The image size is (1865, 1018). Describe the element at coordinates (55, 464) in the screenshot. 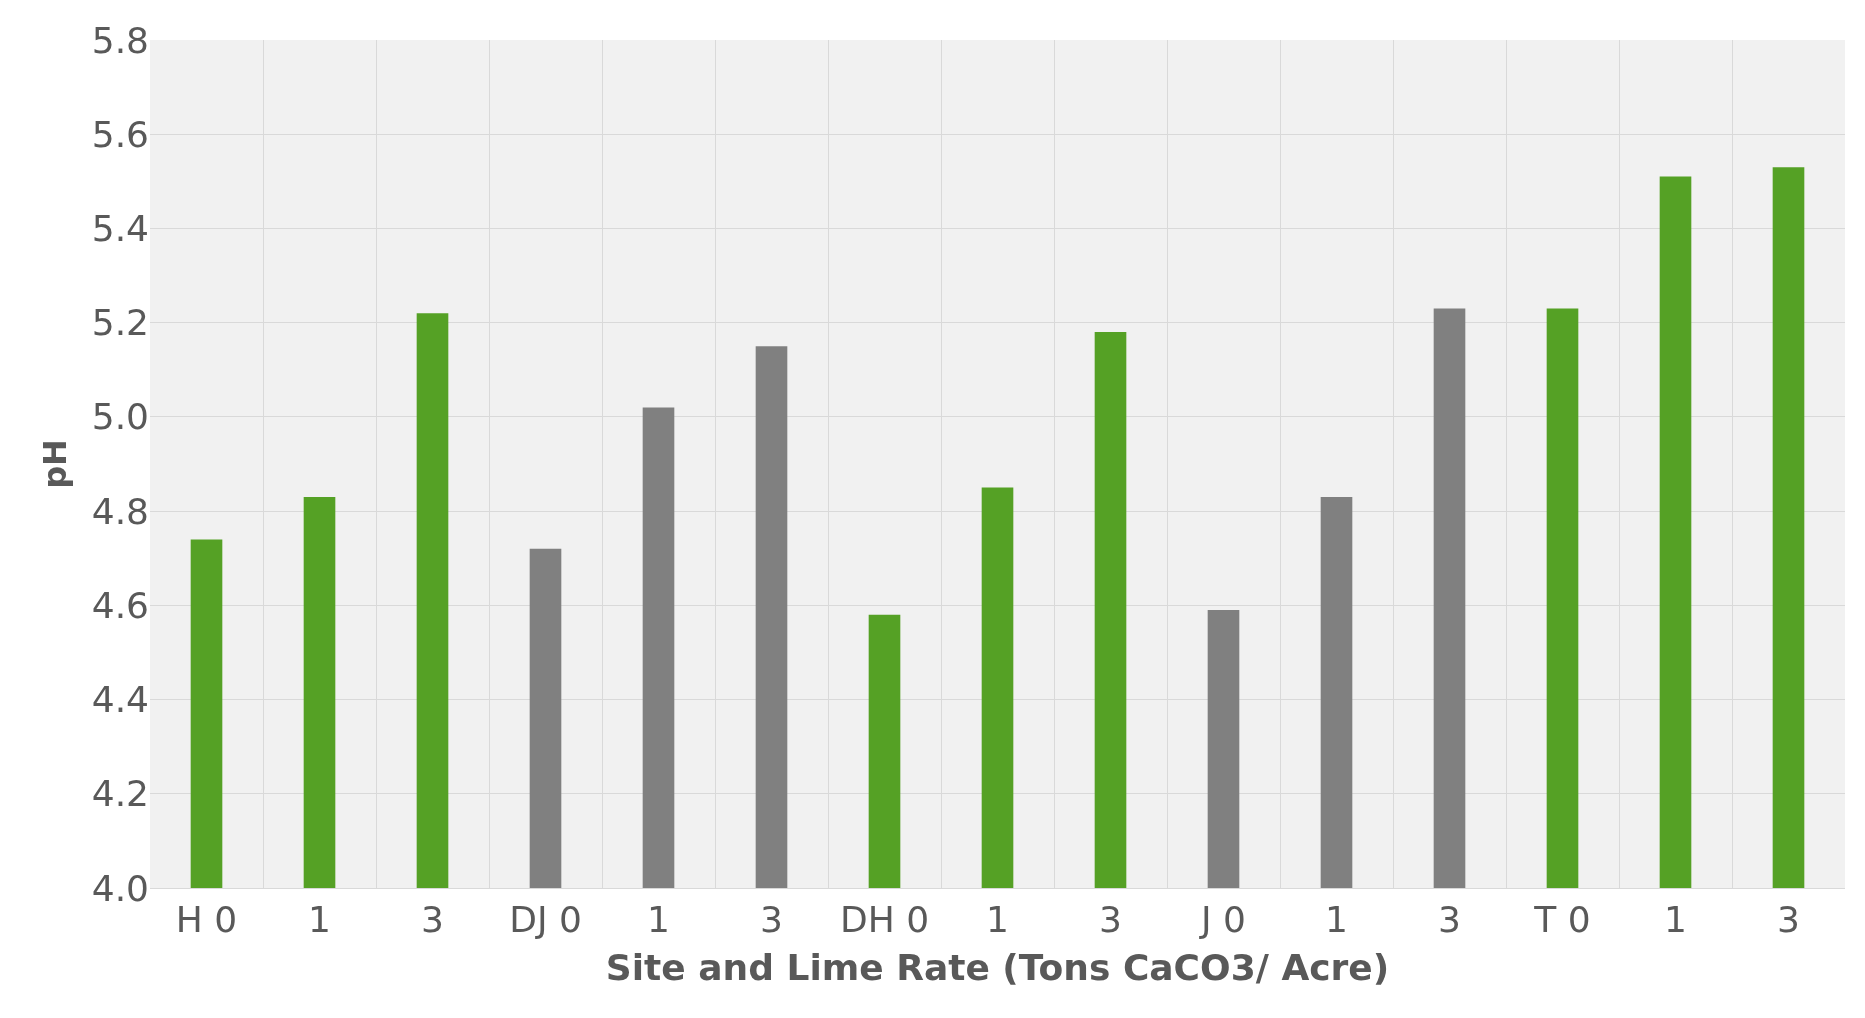

I see `y-axis-title: pH` at that location.